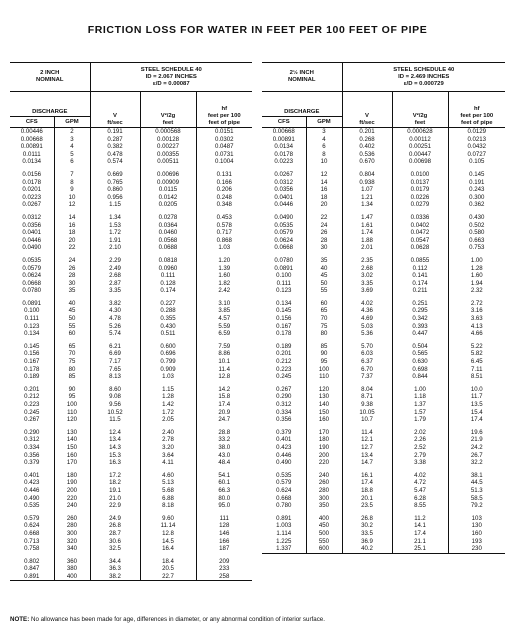  I want to click on head-loss-cell: 15.8, so click(224, 397).